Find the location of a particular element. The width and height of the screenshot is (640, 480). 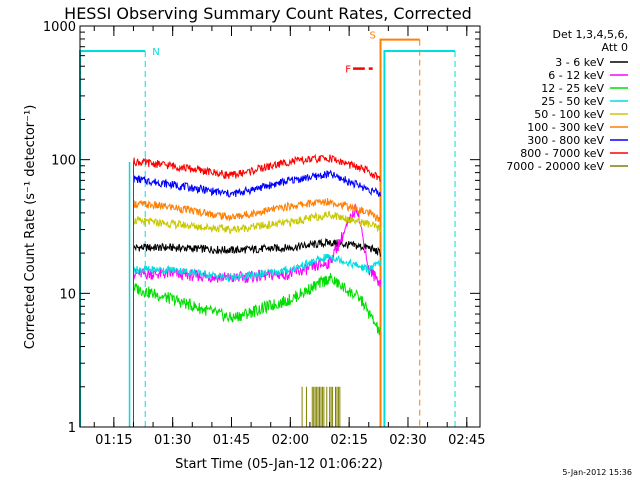

series-25-50kev-line is located at coordinates (257, 340).